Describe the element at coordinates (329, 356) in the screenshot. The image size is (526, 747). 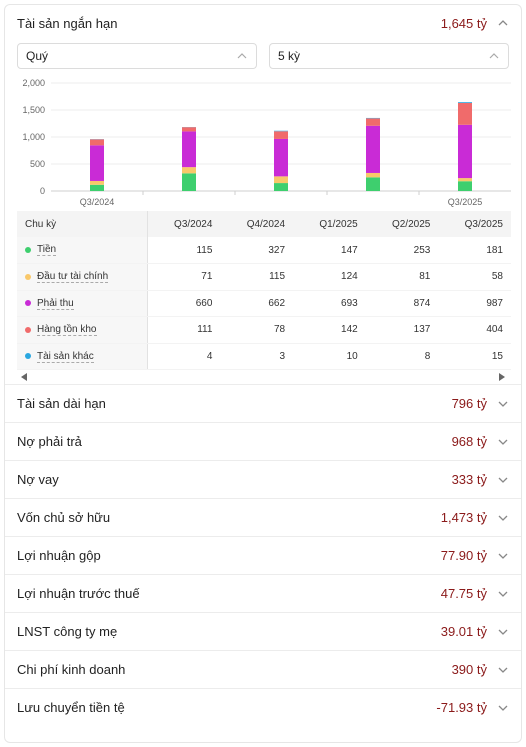
I see `table-cell: 10` at that location.